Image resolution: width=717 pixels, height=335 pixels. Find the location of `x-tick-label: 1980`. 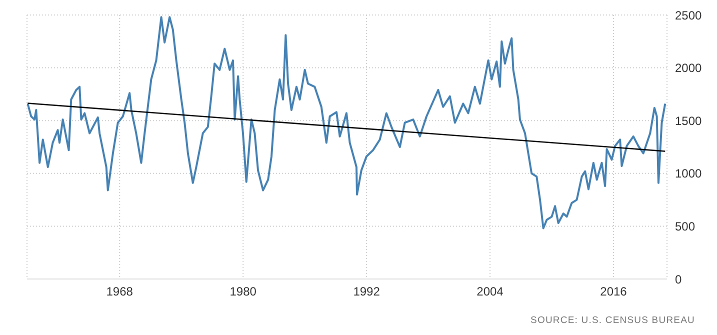

x-tick-label: 1980 is located at coordinates (243, 291).